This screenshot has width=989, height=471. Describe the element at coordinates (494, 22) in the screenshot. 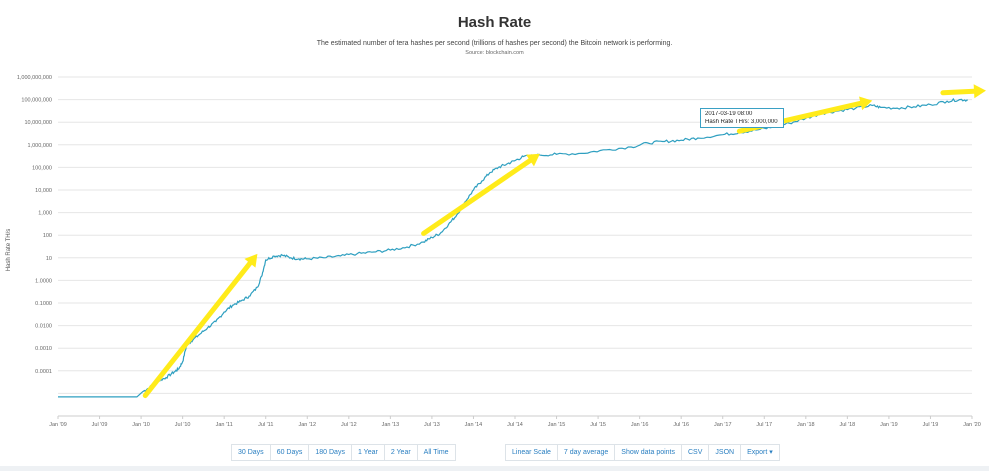

I see `chart-title: Hash Rate` at that location.